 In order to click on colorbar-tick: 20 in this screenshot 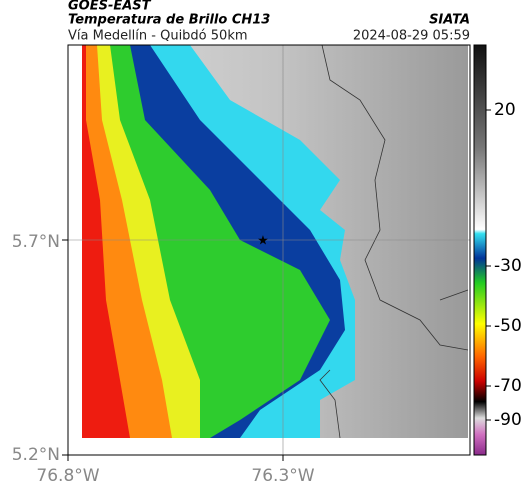, I will do `click(505, 110)`.